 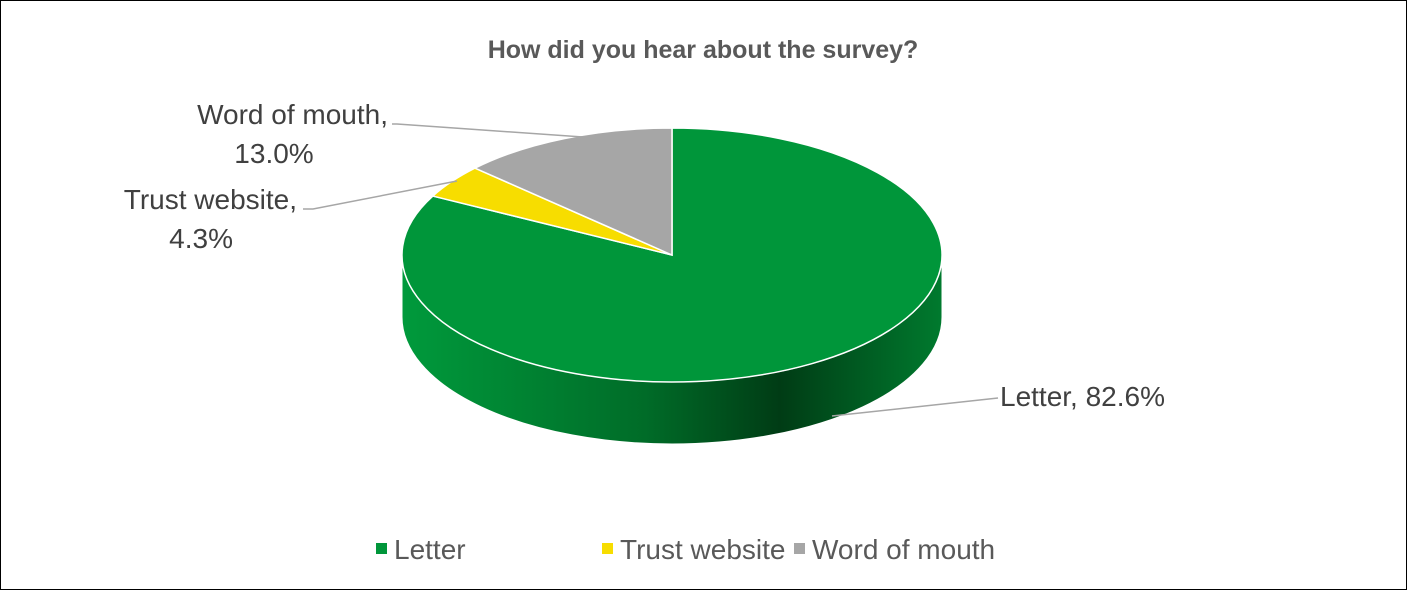 I want to click on legend-swatch-letter, so click(x=381, y=548).